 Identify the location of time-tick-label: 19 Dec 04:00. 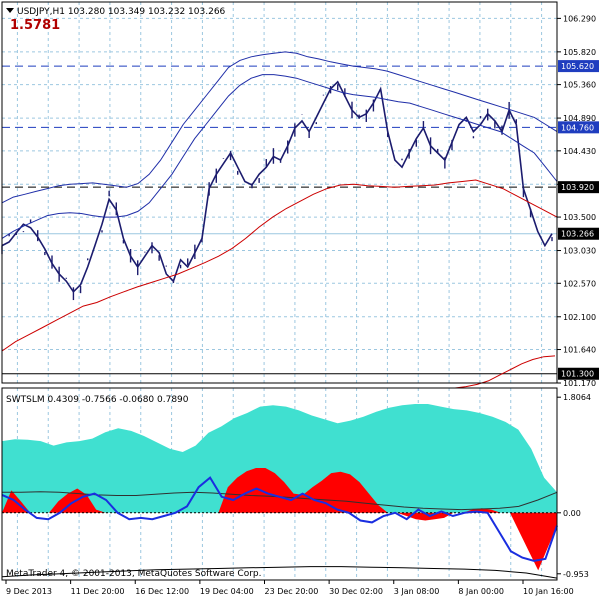
(227, 591).